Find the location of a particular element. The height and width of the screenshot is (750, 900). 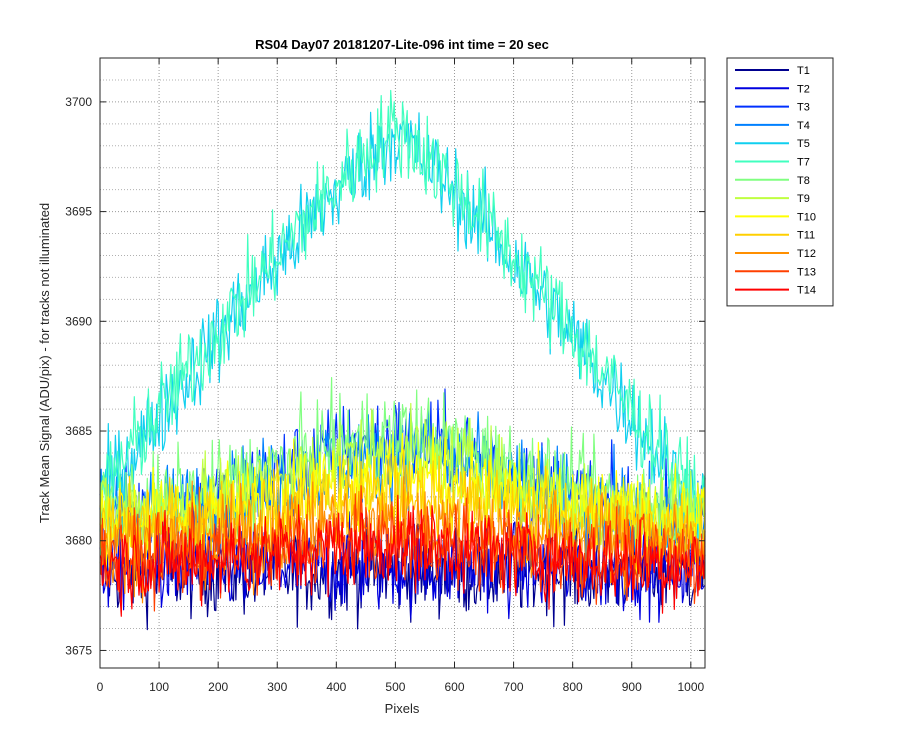

y-tick-label: 3680 is located at coordinates (78, 541).